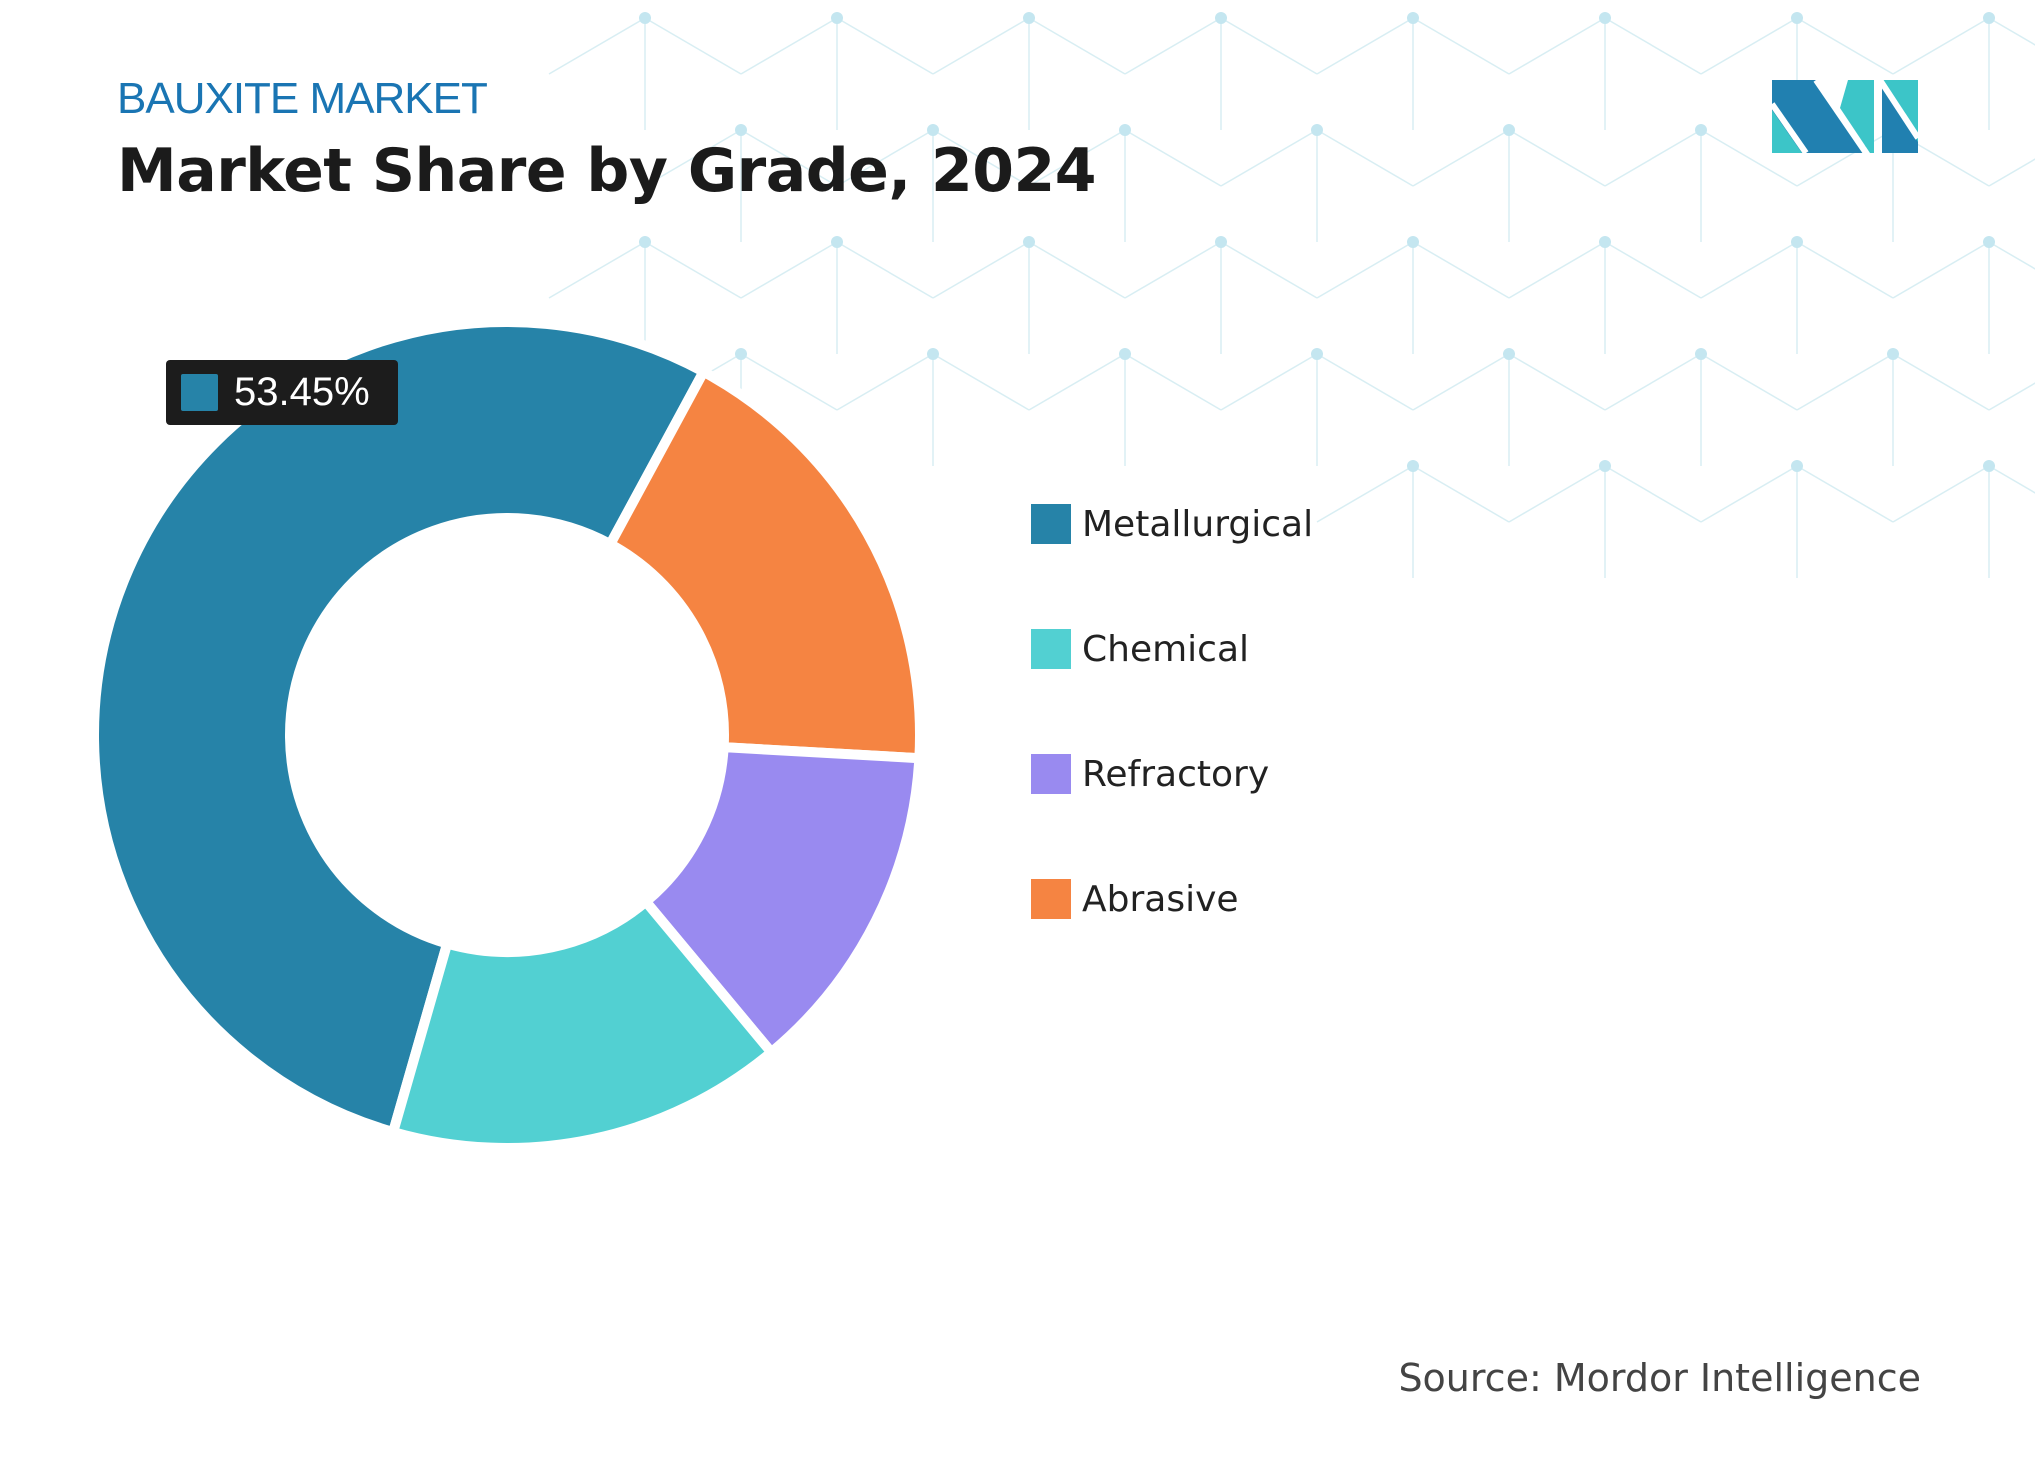 This screenshot has height=1480, width=2035. Describe the element at coordinates (302, 392) in the screenshot. I see `data-label-text: 53.45%` at that location.